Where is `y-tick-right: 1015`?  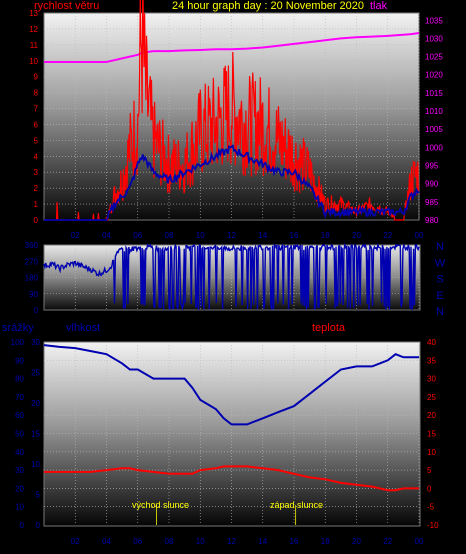 y-tick-right: 1015 is located at coordinates (434, 93).